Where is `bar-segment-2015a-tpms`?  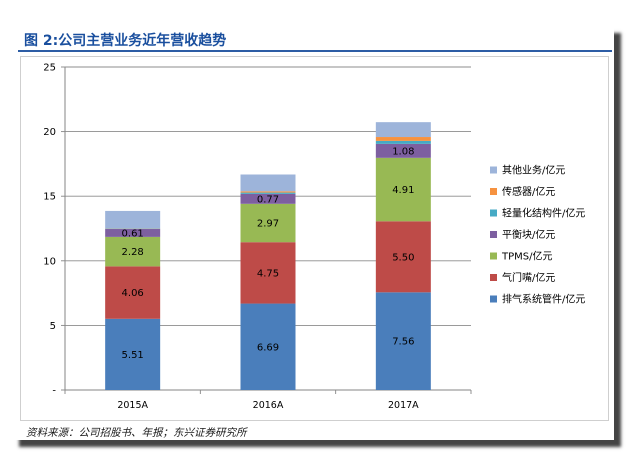 bar-segment-2015a-tpms is located at coordinates (133, 251).